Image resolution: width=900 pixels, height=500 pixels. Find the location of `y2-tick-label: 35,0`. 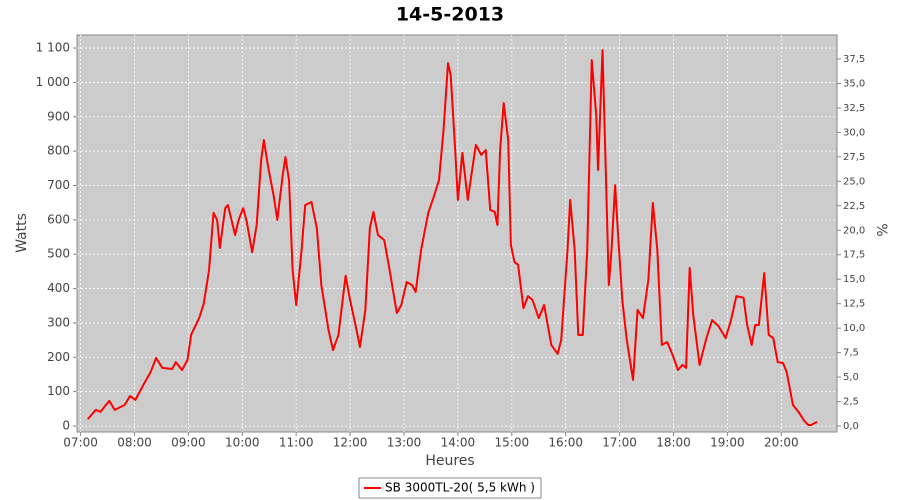

y2-tick-label: 35,0 is located at coordinates (854, 83).